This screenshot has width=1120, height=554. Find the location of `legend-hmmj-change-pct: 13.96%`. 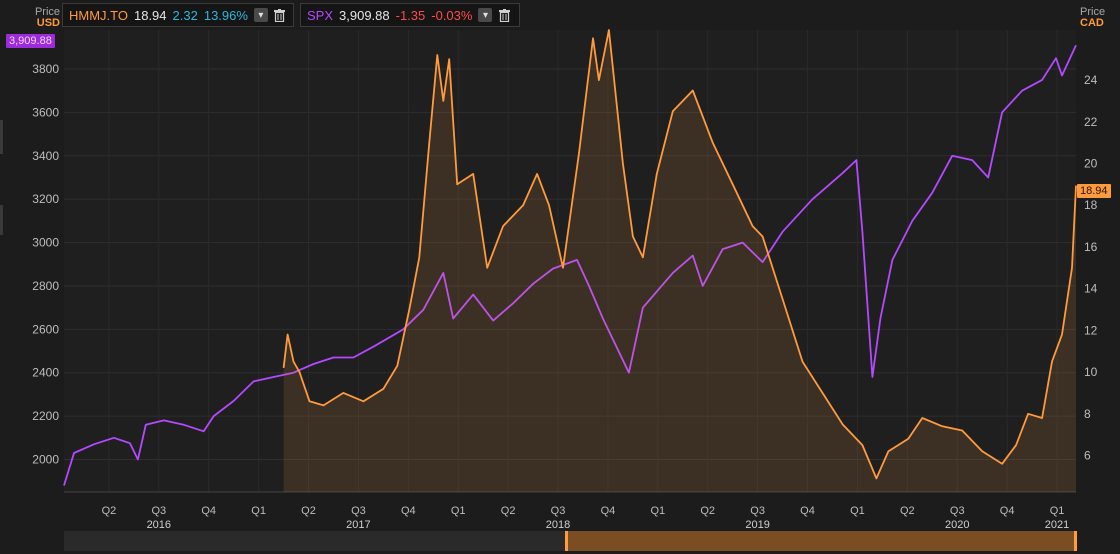

legend-hmmj-change-pct: 13.96% is located at coordinates (225, 15).